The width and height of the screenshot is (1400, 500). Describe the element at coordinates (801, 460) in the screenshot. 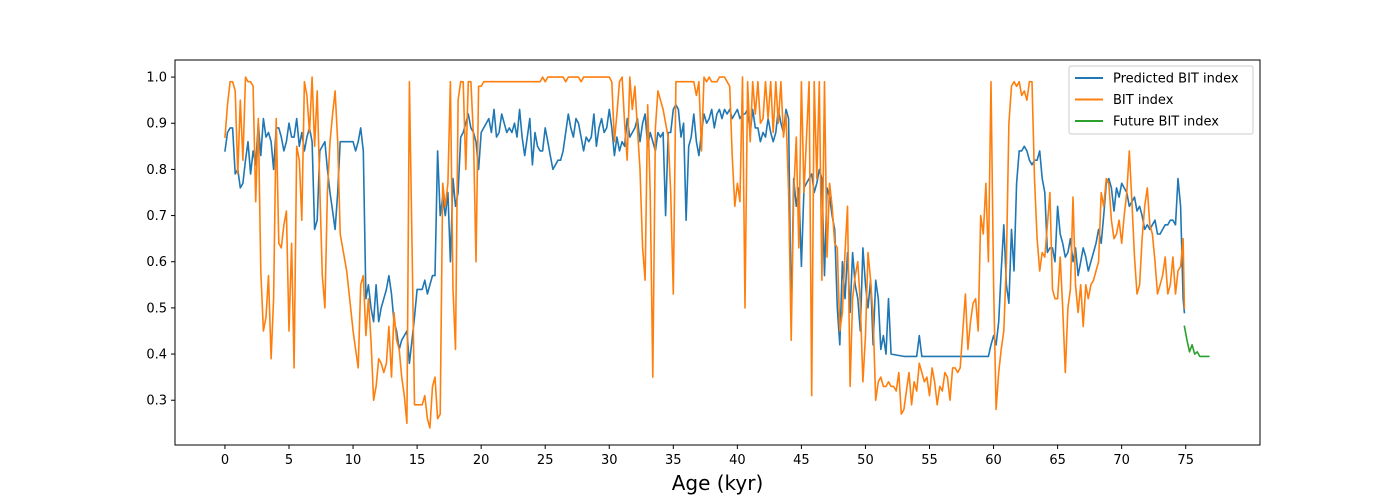

I see `x-tick-label: 45` at that location.